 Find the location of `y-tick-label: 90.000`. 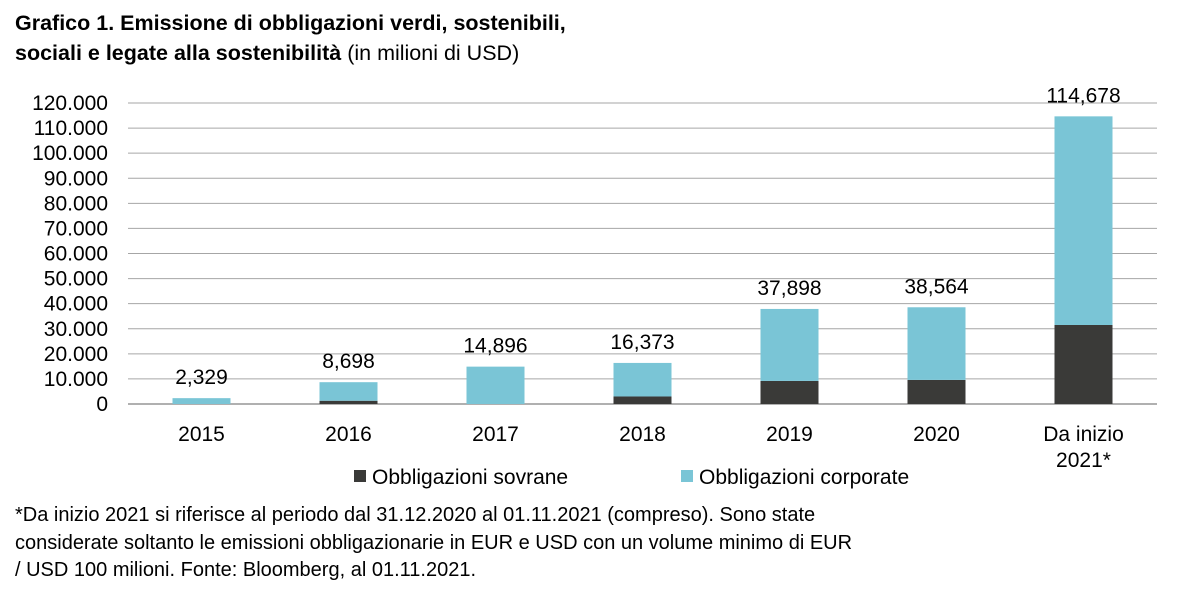

y-tick-label: 90.000 is located at coordinates (76, 178).